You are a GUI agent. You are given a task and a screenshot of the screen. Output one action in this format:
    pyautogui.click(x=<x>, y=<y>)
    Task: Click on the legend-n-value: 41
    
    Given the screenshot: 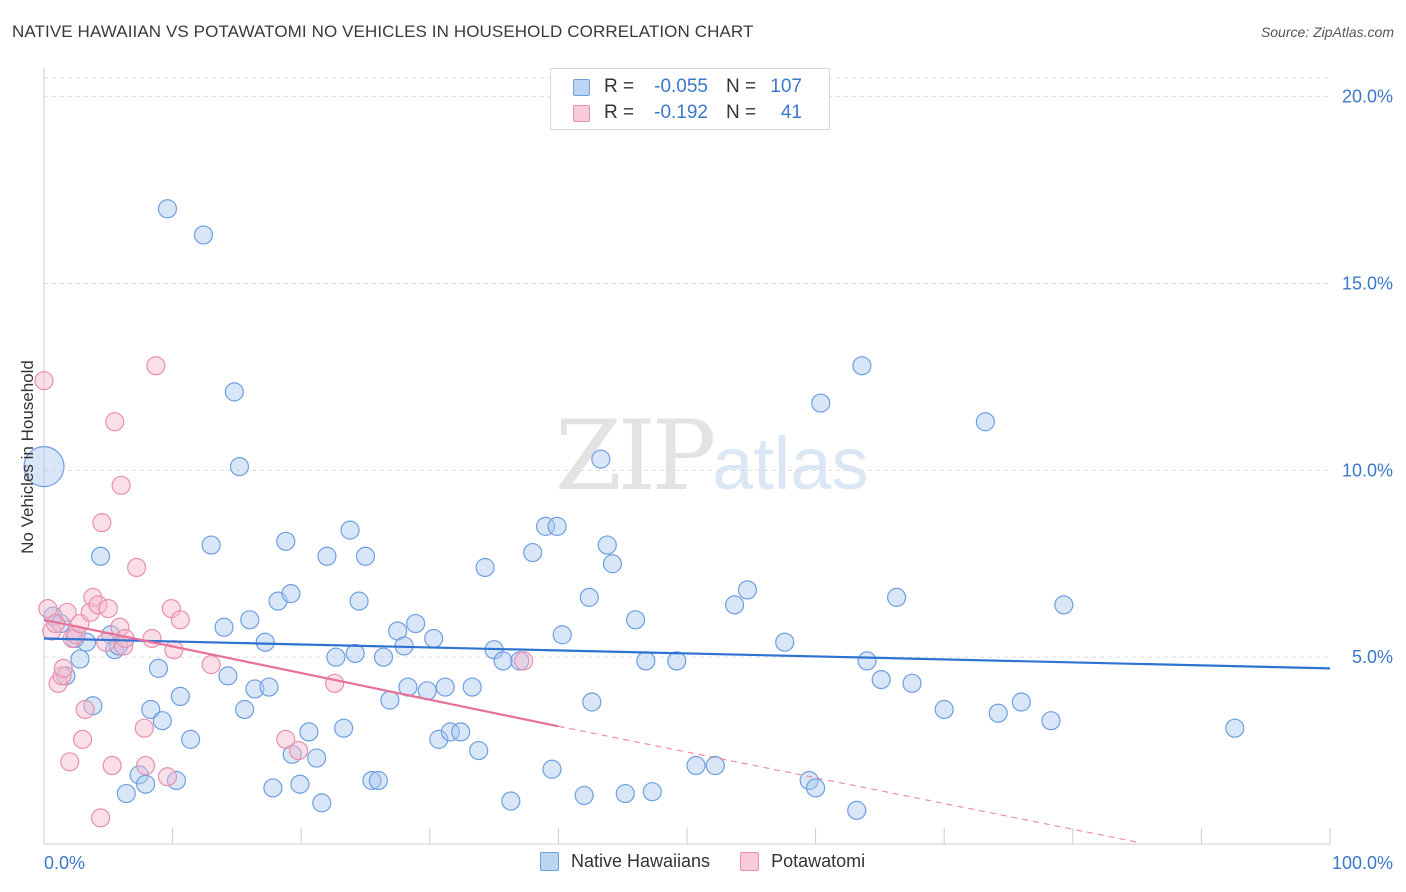 What is the action you would take?
    pyautogui.click(x=791, y=112)
    